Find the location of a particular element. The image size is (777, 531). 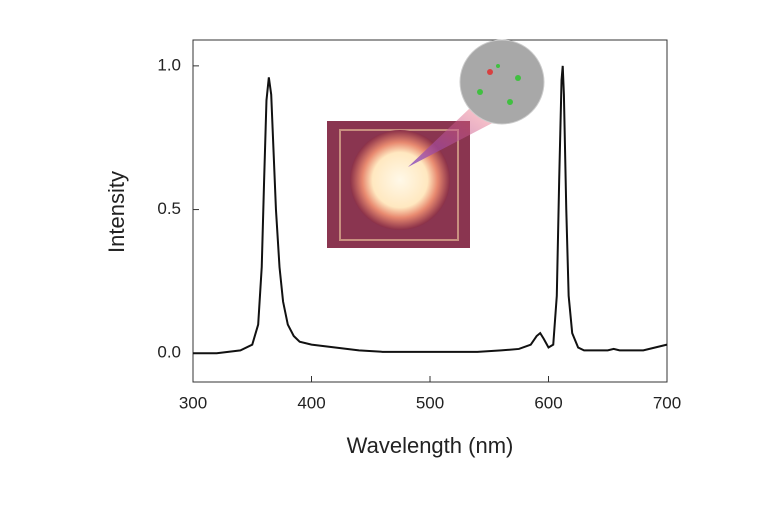

x-tick-label: 700 is located at coordinates (667, 402).